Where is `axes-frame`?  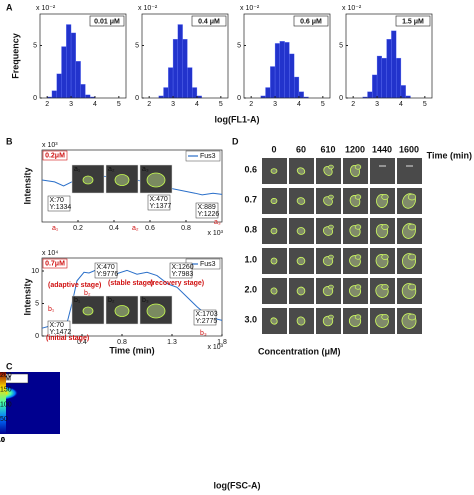
axes-frame is located at coordinates (185, 56).